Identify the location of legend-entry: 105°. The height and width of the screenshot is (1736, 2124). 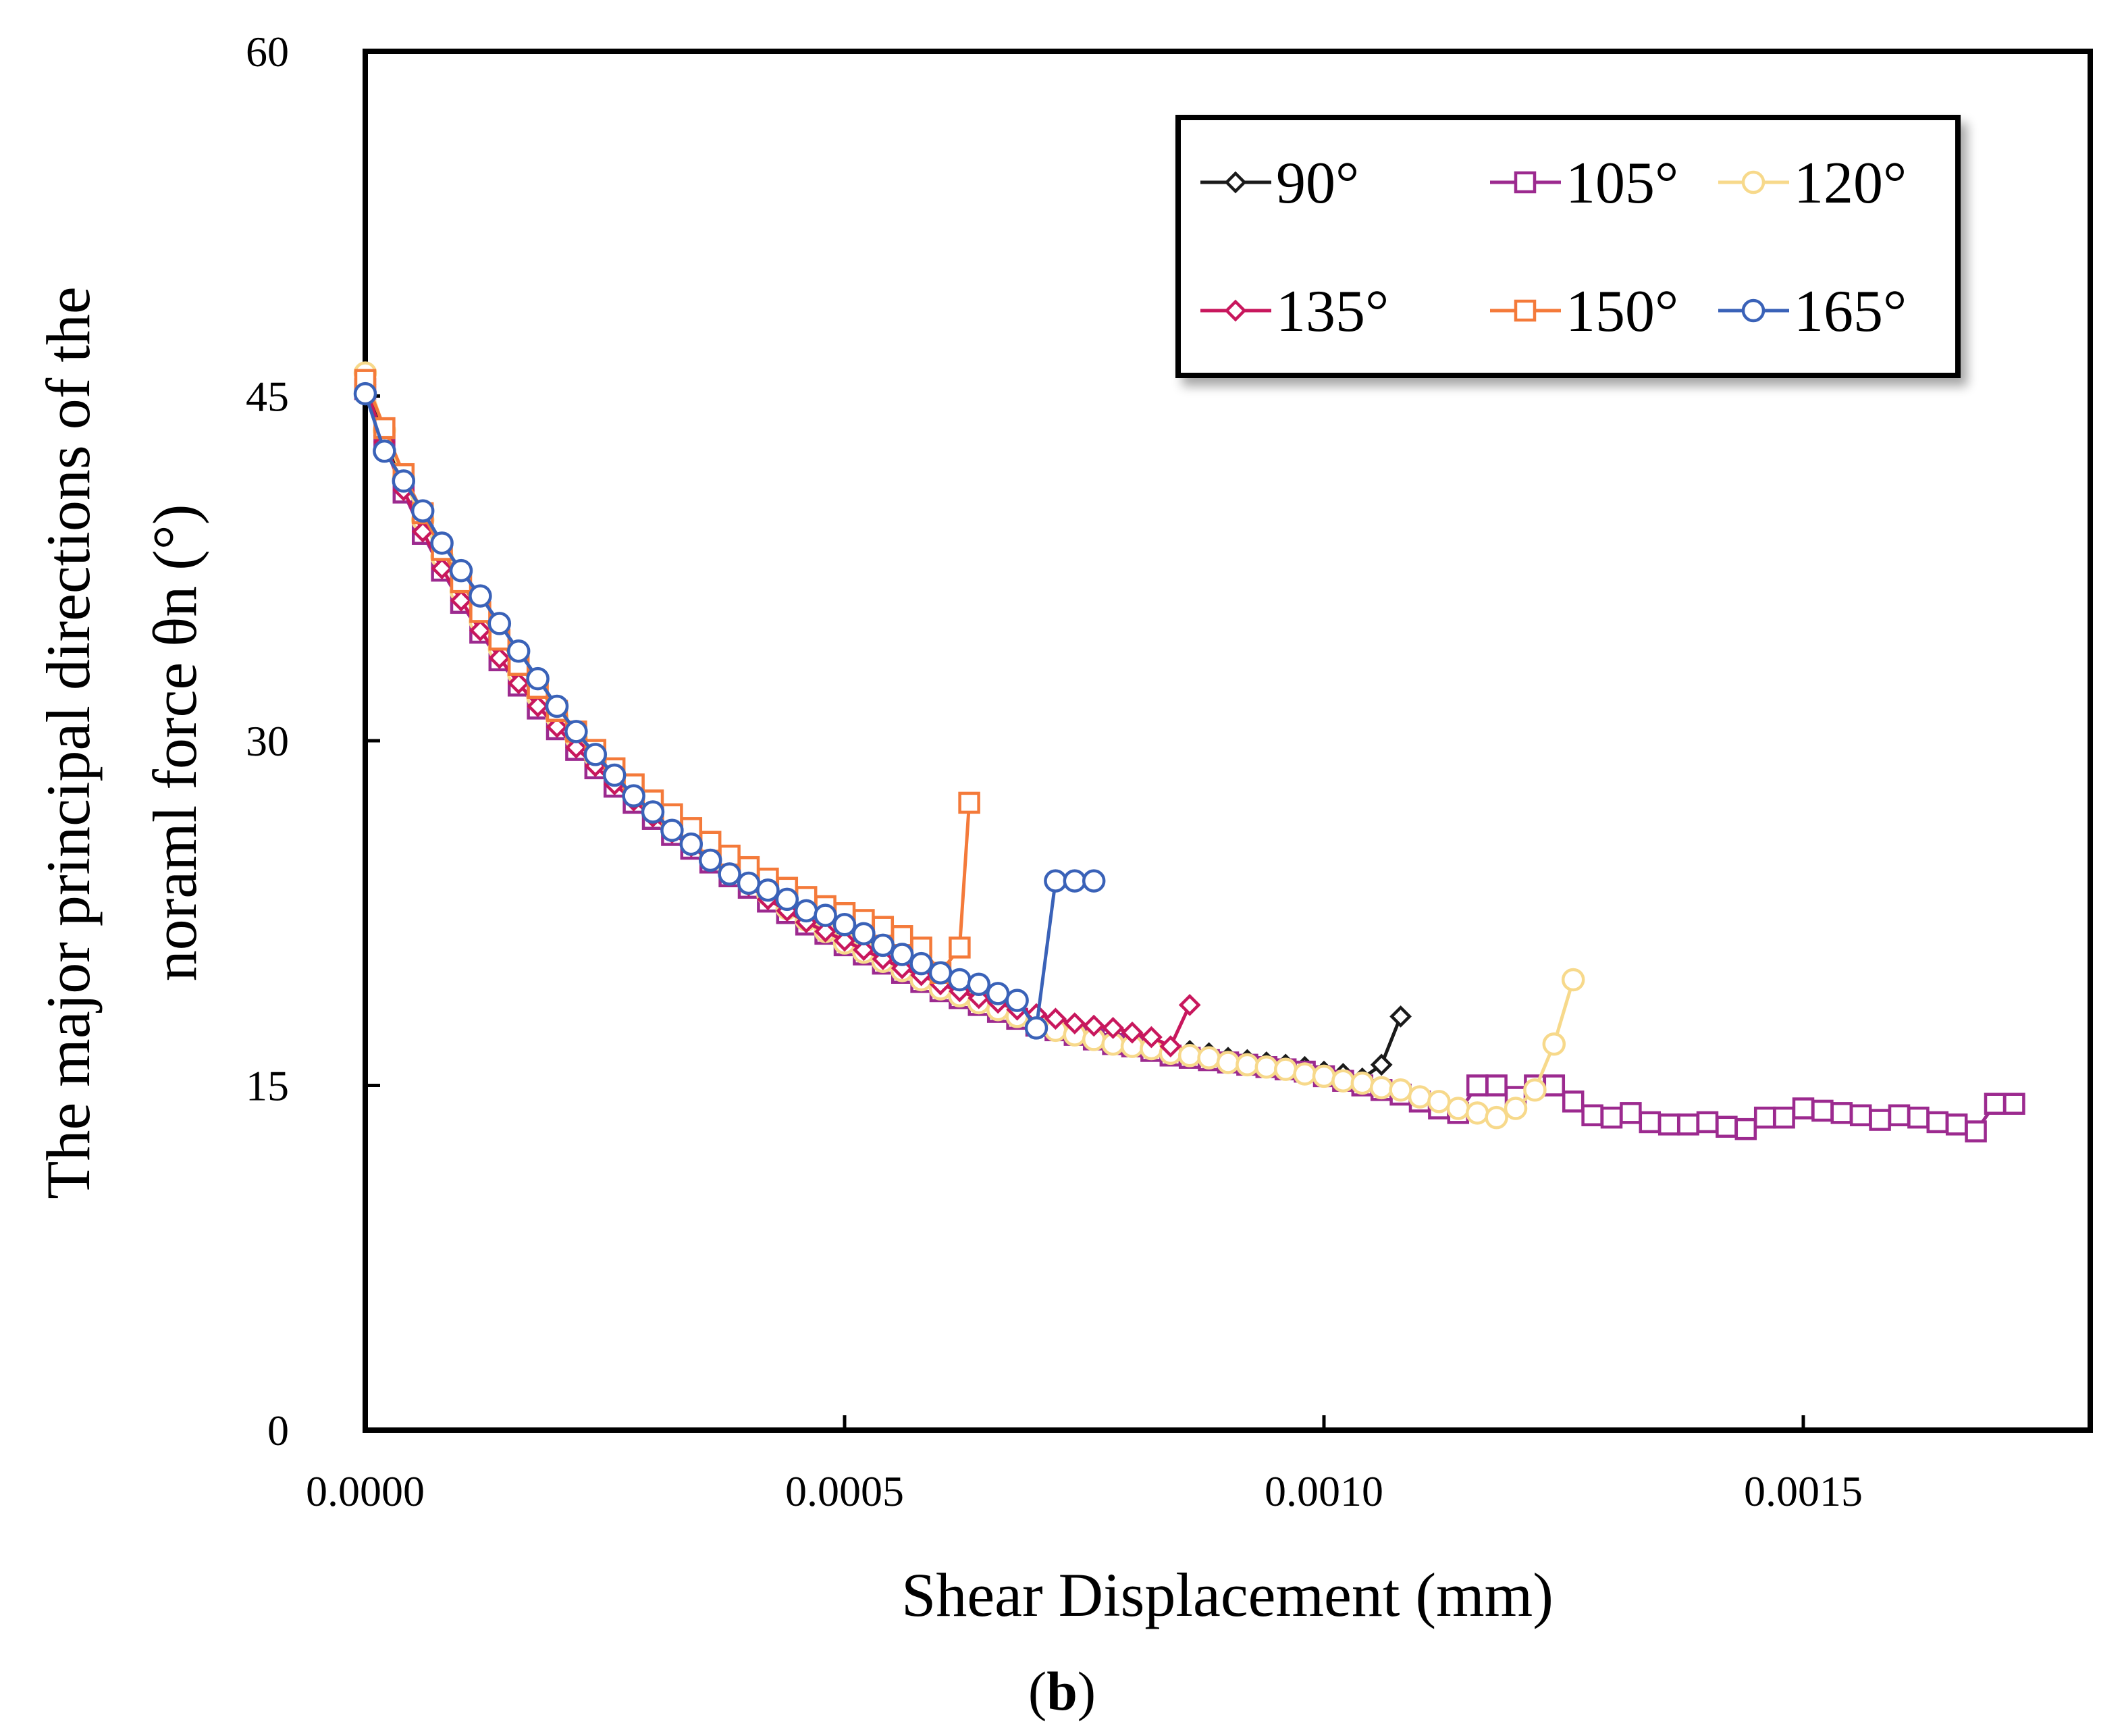
(1584, 183).